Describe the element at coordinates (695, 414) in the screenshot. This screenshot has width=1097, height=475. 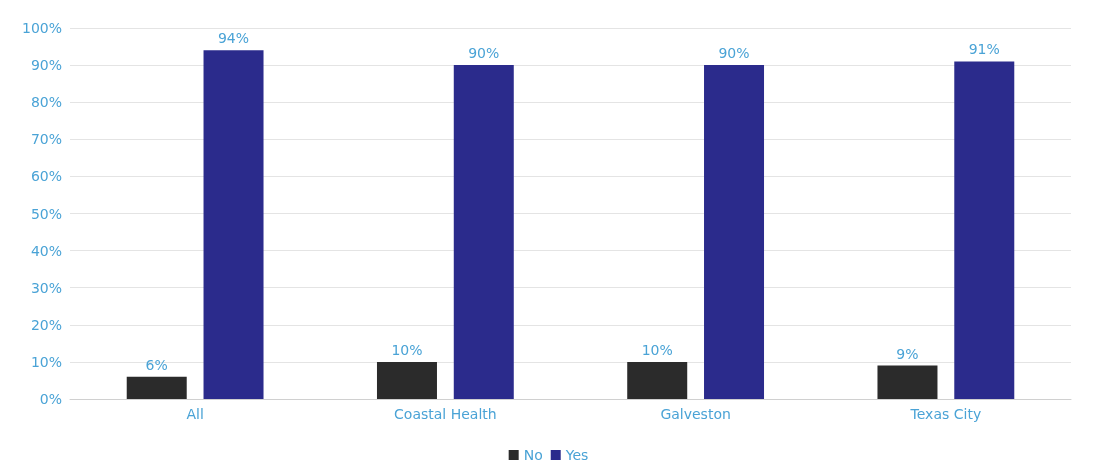
I see `x-tick-label: Galveston` at that location.